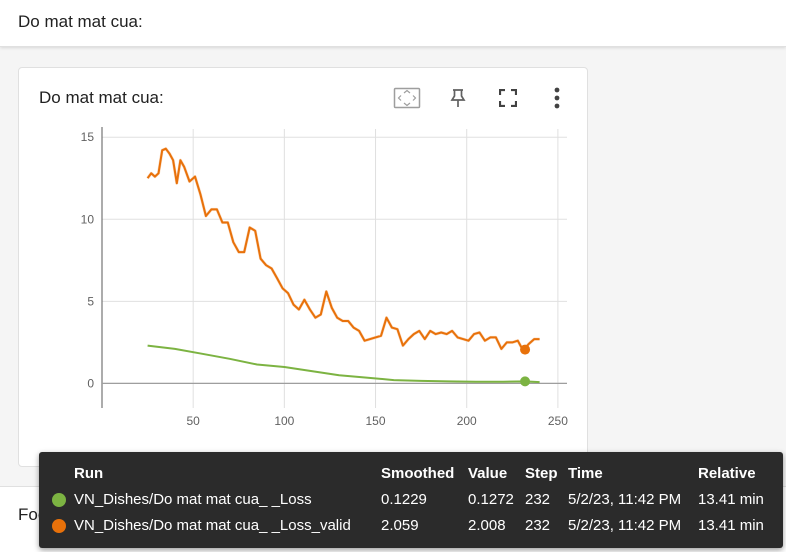 This screenshot has height=552, width=786. What do you see at coordinates (80, 21) in the screenshot?
I see `section-title: Do mat mat cua:` at bounding box center [80, 21].